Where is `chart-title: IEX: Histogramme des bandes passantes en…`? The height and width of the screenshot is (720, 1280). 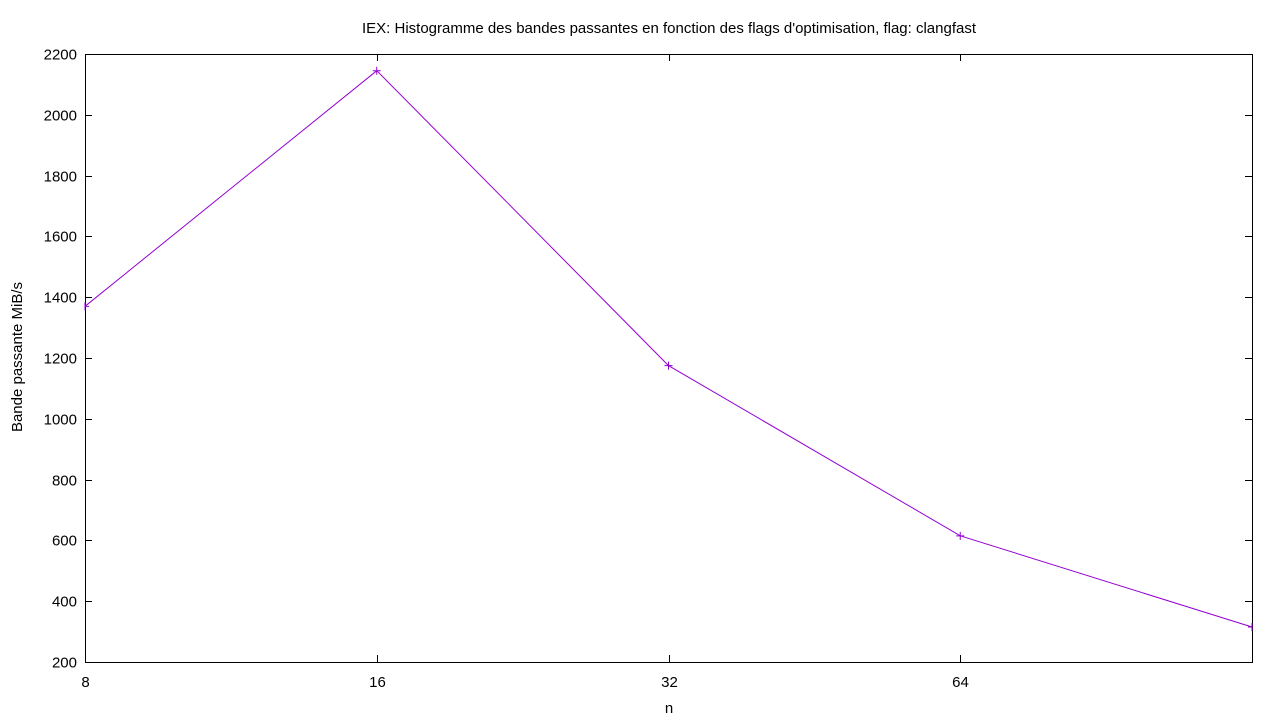
chart-title: IEX: Histogramme des bandes passantes en… is located at coordinates (669, 28).